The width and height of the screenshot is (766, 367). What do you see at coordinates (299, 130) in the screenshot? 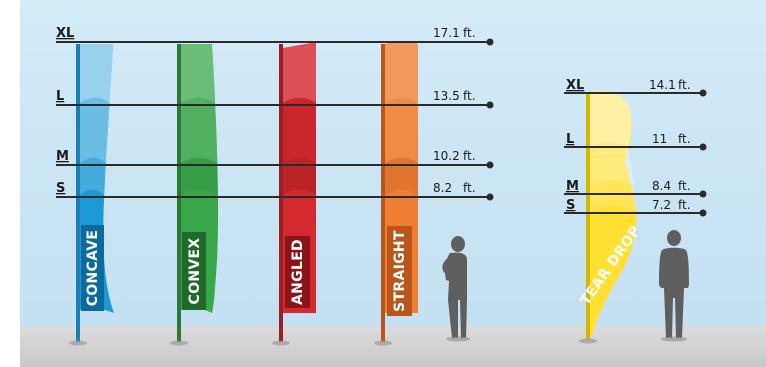
I see `flag-angled-size-l` at bounding box center [299, 130].